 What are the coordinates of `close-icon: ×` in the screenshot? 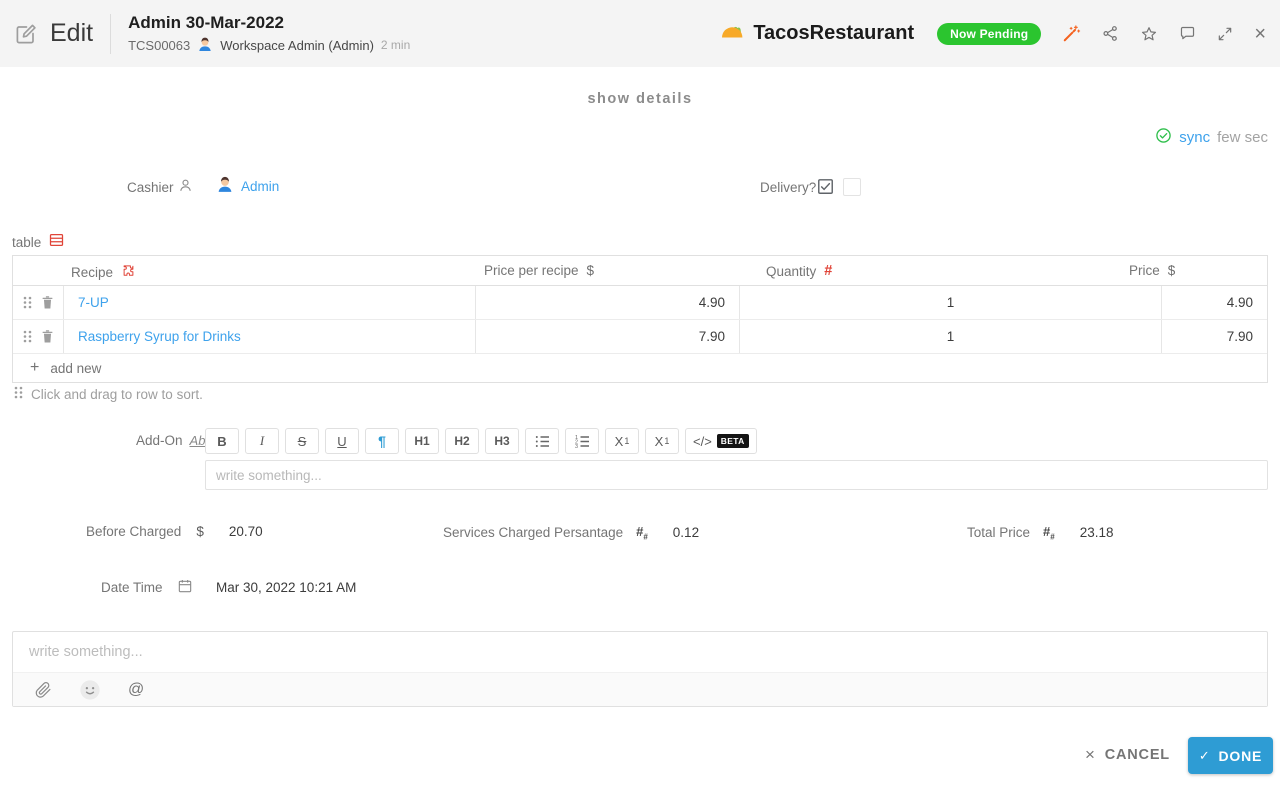 It's located at (1260, 33).